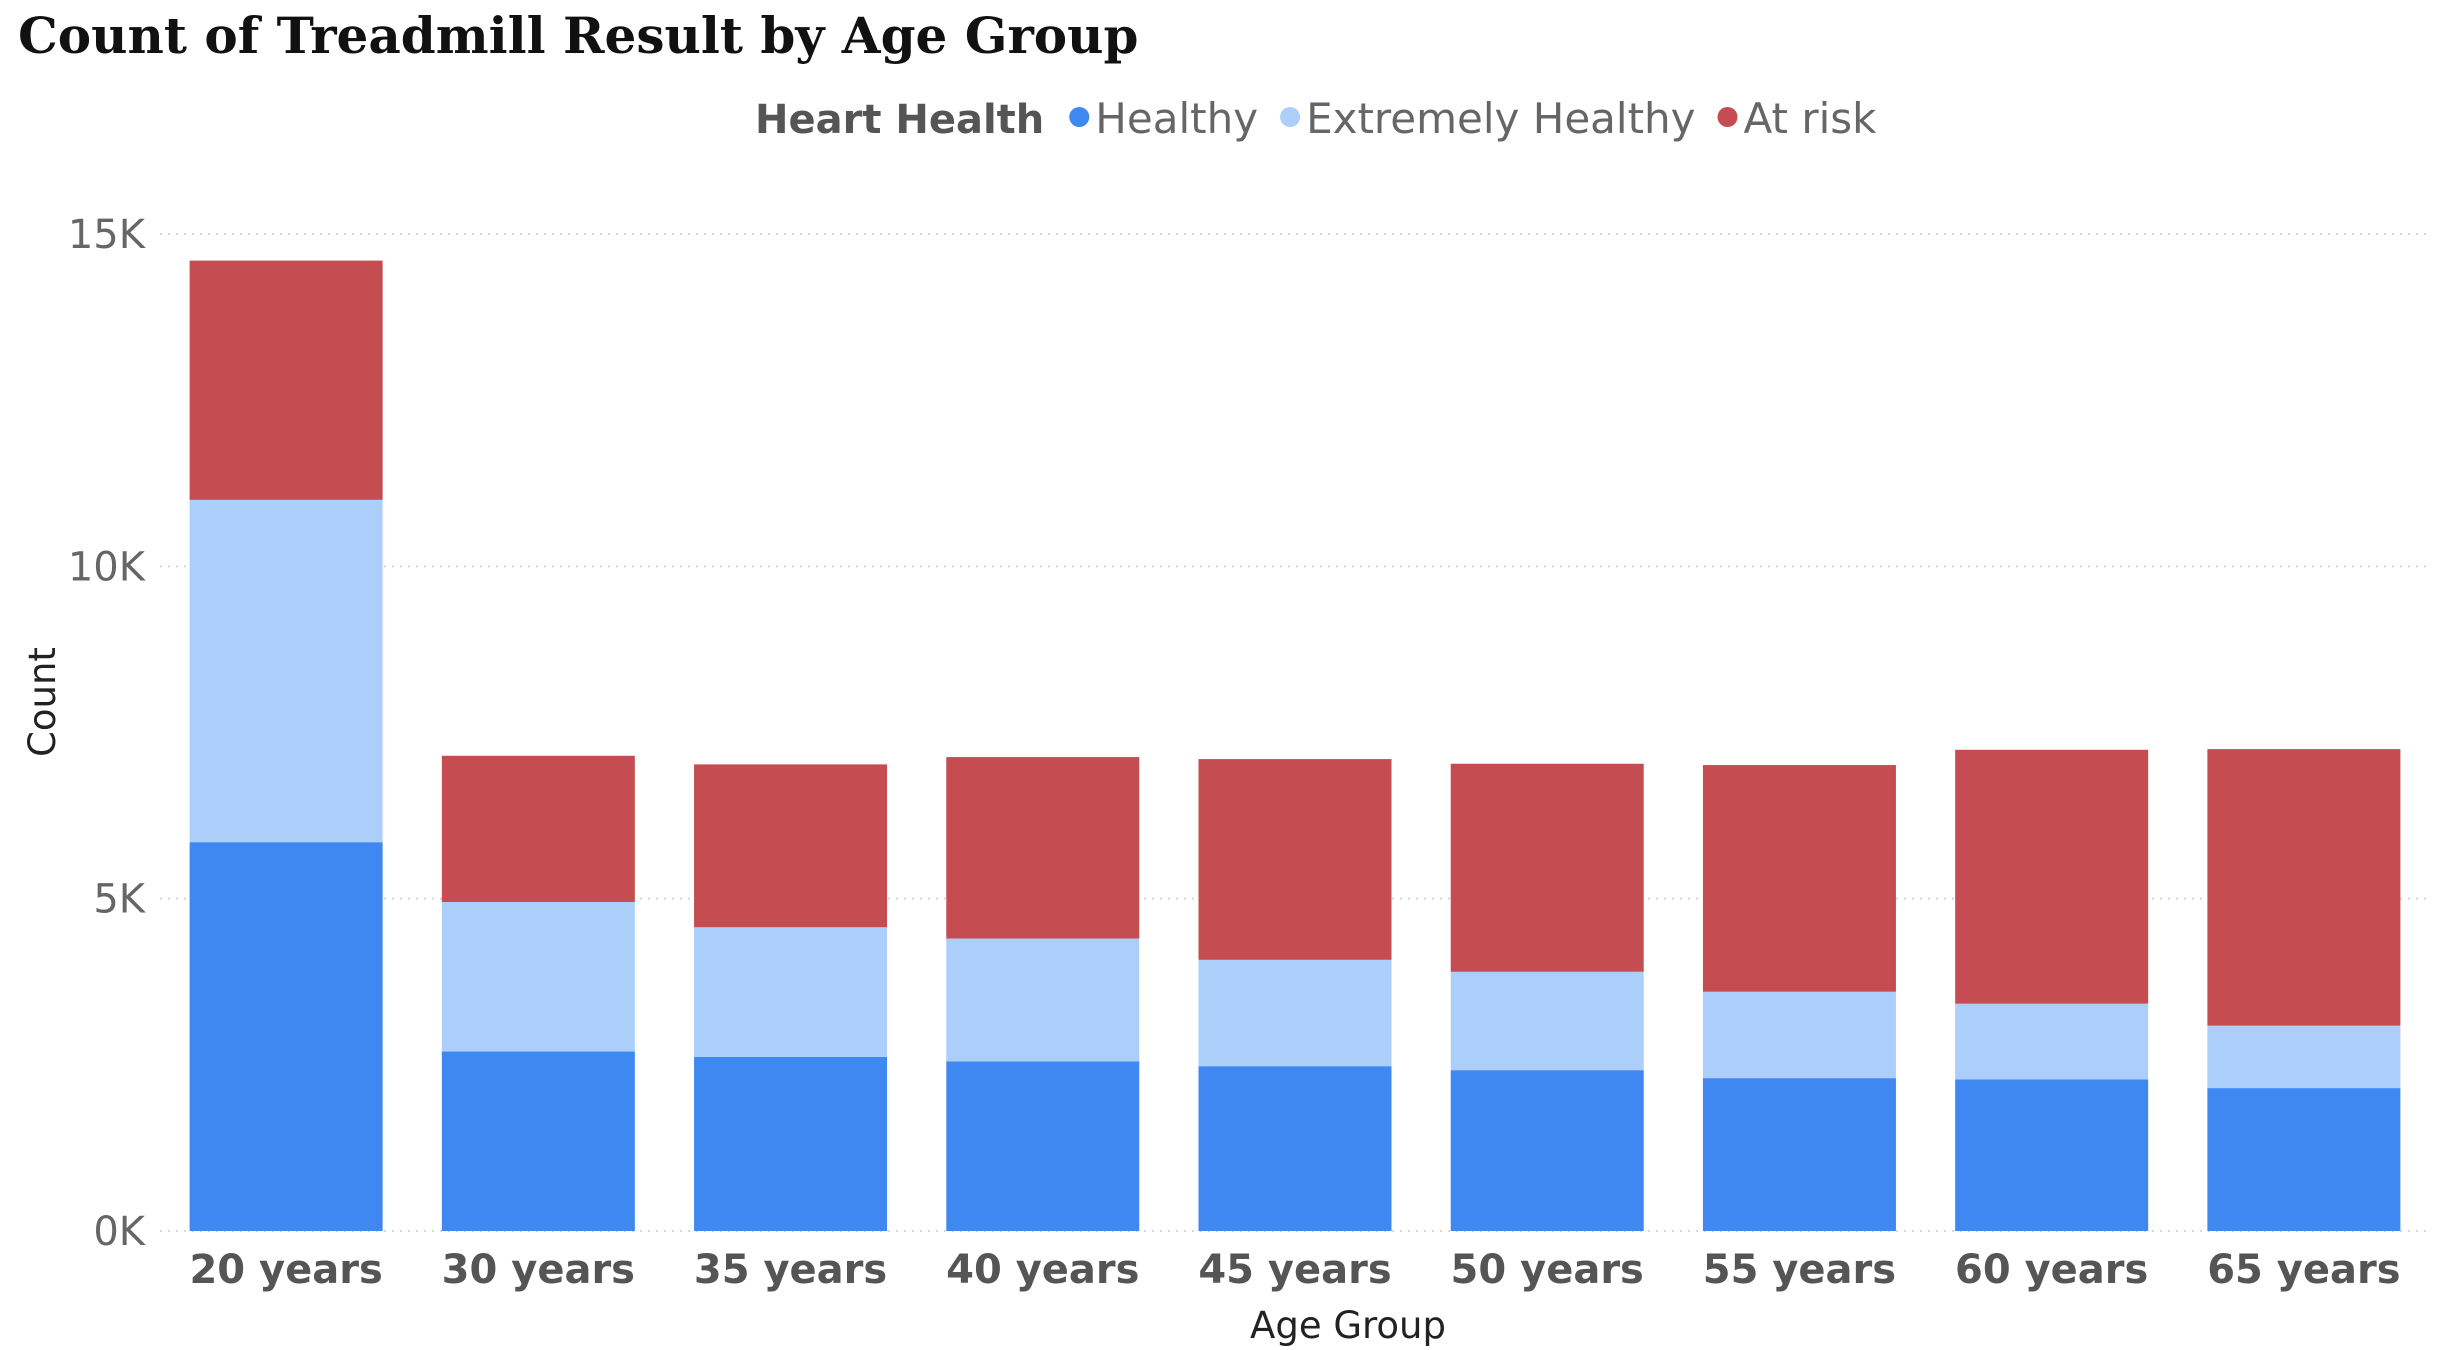  Describe the element at coordinates (119, 900) in the screenshot. I see `y-tick-label: 5K` at that location.